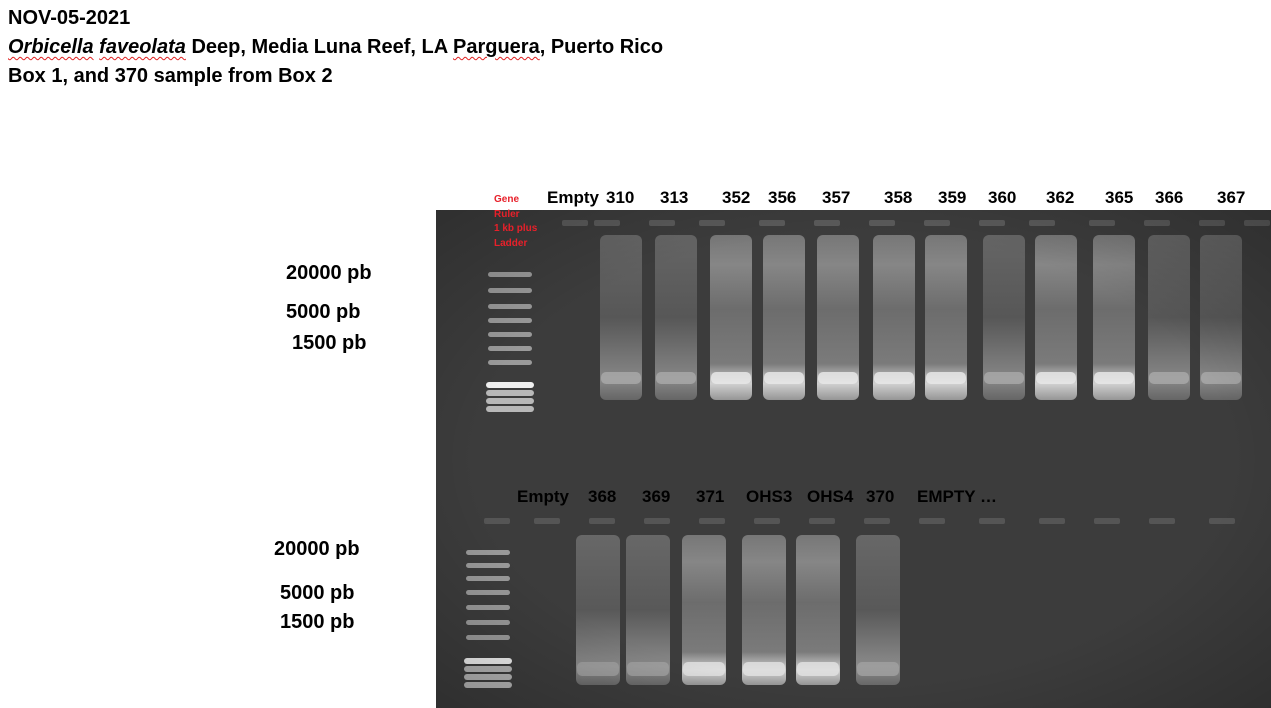 This screenshot has height=708, width=1271. What do you see at coordinates (836, 197) in the screenshot?
I see `top-lane-label: 357` at bounding box center [836, 197].